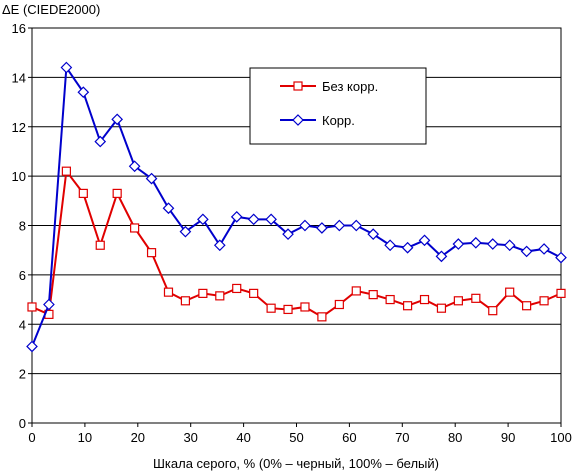 The width and height of the screenshot is (574, 472). What do you see at coordinates (350, 86) in the screenshot?
I see `legend-label: Без корр.` at bounding box center [350, 86].